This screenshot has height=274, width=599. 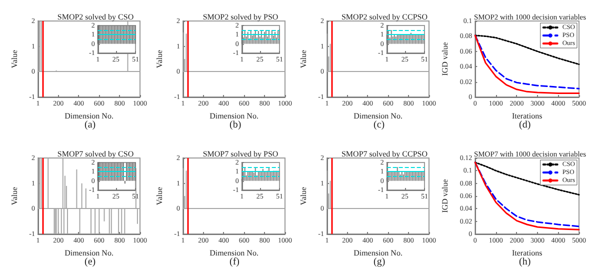 What do you see at coordinates (236, 125) in the screenshot?
I see `text: (b)` at bounding box center [236, 125].